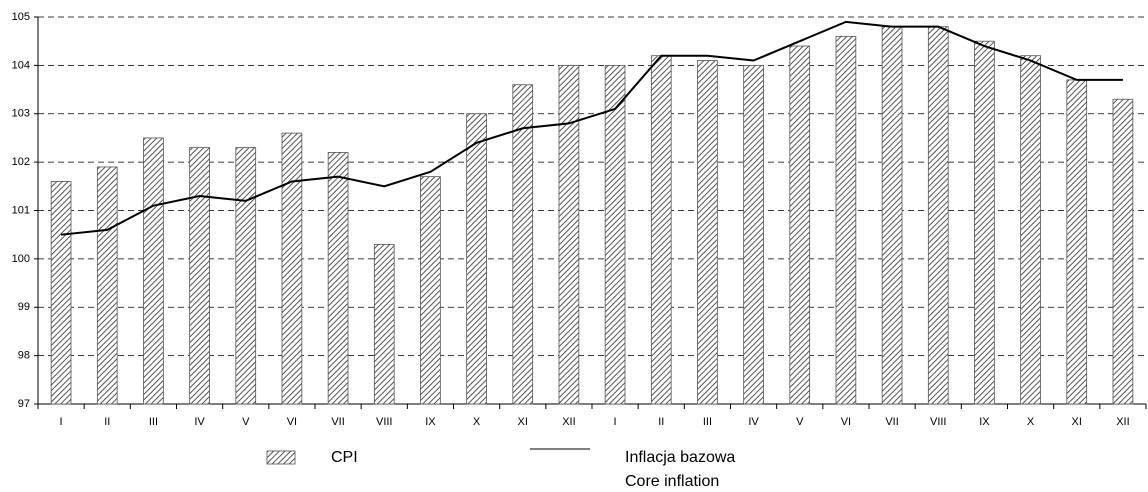 This screenshot has height=492, width=1148. I want to click on legend-label: Inflacja bazowa Core inflation, so click(680, 469).